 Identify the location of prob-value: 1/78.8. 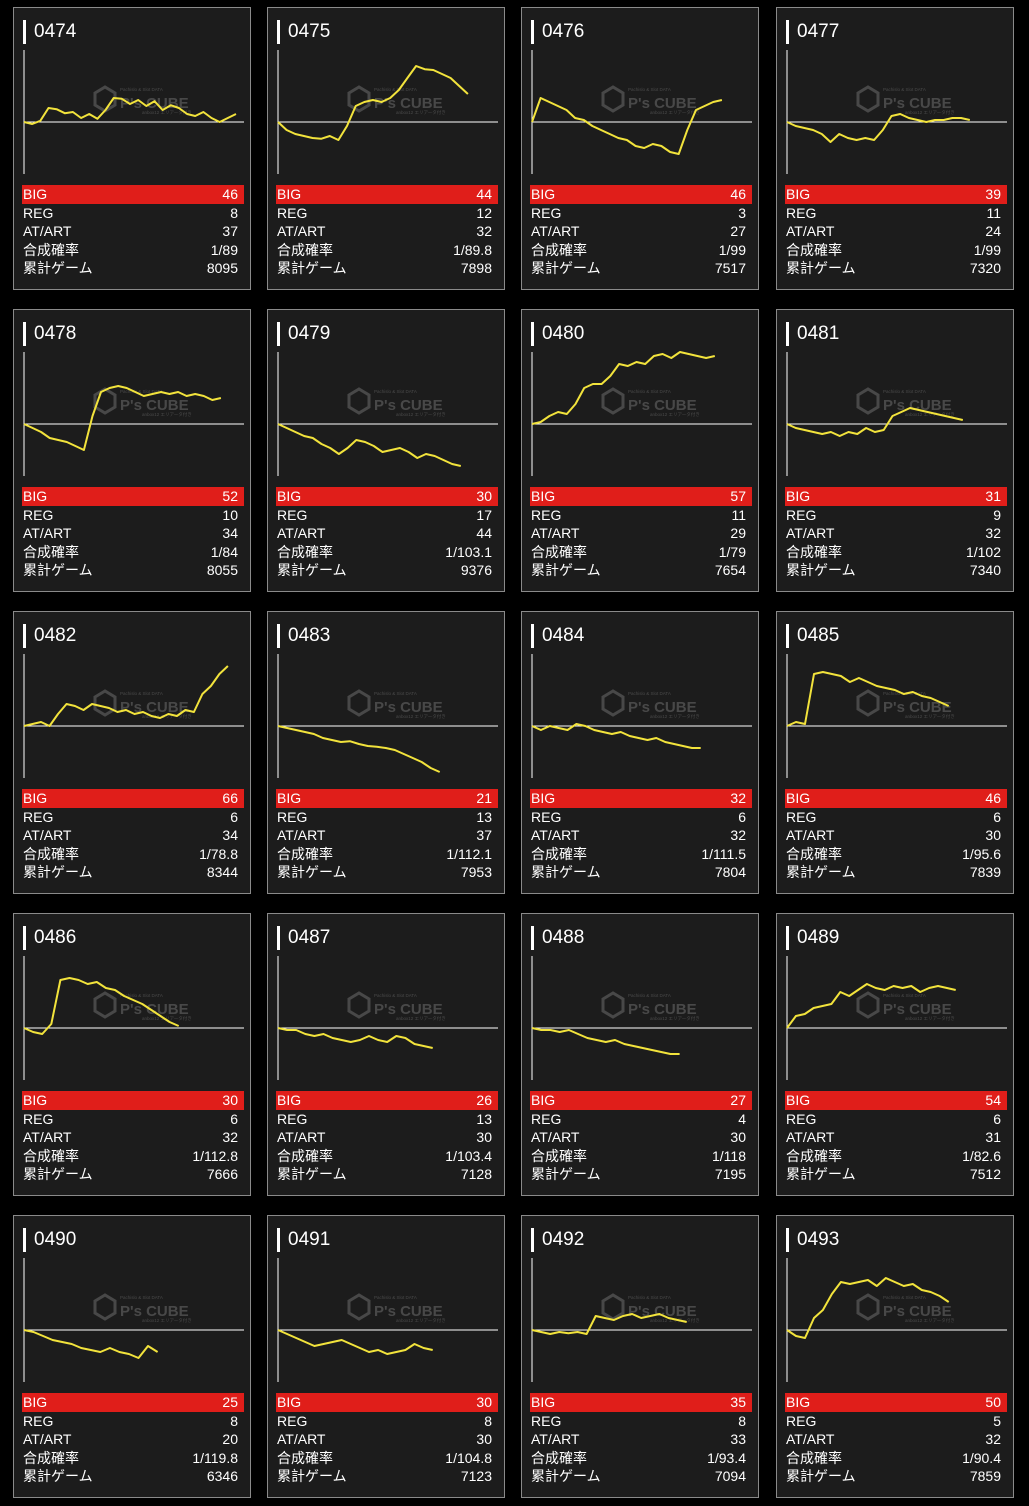
(218, 853).